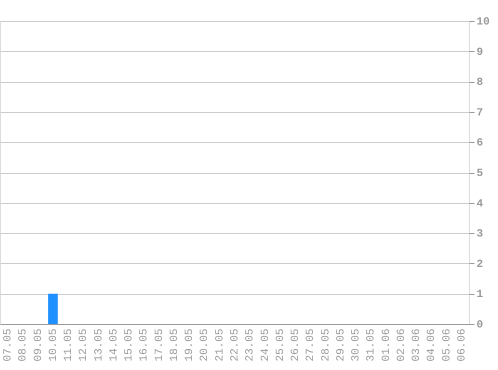  Describe the element at coordinates (462, 345) in the screenshot. I see `x-tick-label: 06.06` at that location.